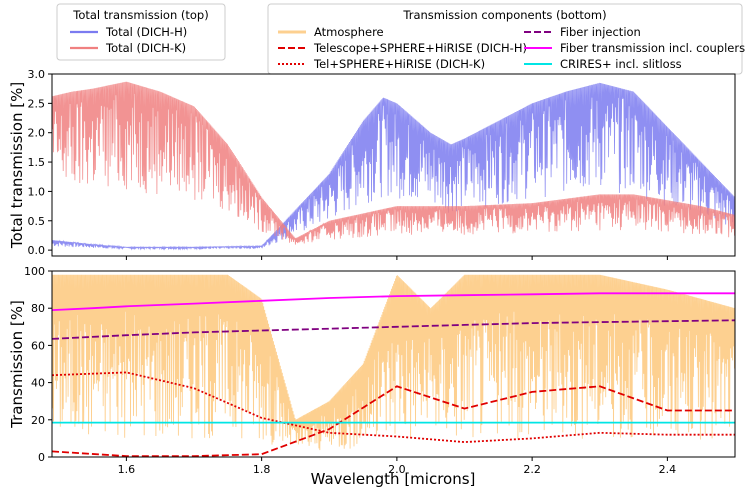 This screenshot has width=747, height=498. What do you see at coordinates (37, 74) in the screenshot?
I see `top-y-tick-label: 3.0` at bounding box center [37, 74].